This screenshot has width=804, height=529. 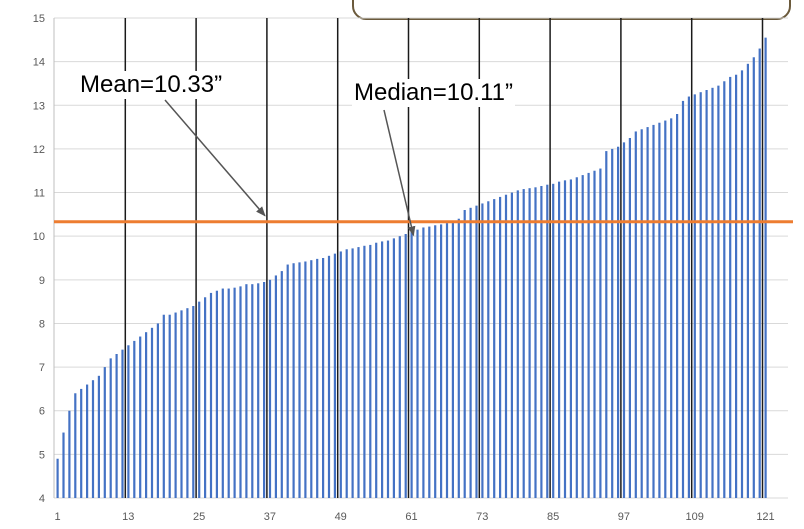 I want to click on y-tick-label-9: 9, so click(x=42, y=281).